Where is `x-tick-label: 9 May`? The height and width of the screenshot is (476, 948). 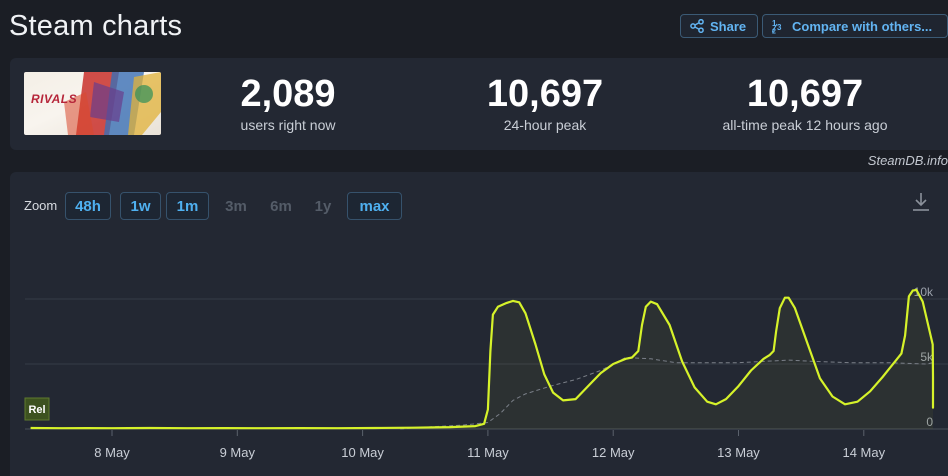 x-tick-label: 9 May is located at coordinates (238, 452).